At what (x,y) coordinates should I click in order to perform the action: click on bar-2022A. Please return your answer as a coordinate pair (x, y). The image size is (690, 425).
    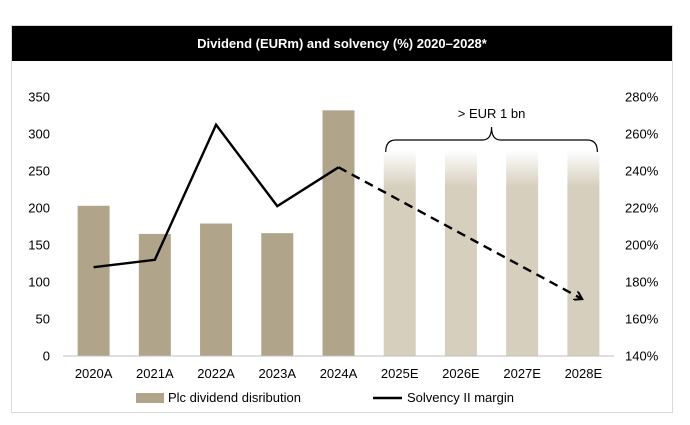
    Looking at the image, I should click on (216, 289).